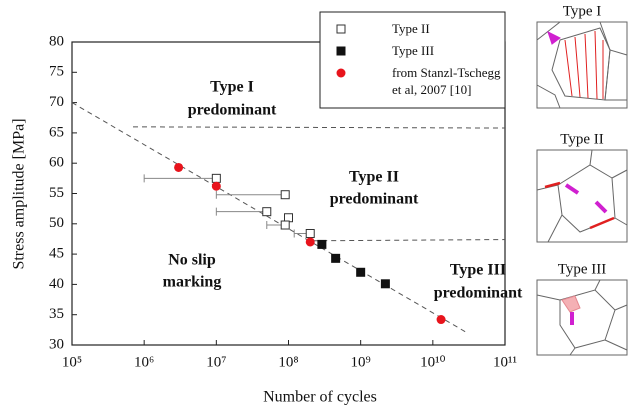 The width and height of the screenshot is (644, 412). Describe the element at coordinates (232, 87) in the screenshot. I see `annotation: Type I` at that location.